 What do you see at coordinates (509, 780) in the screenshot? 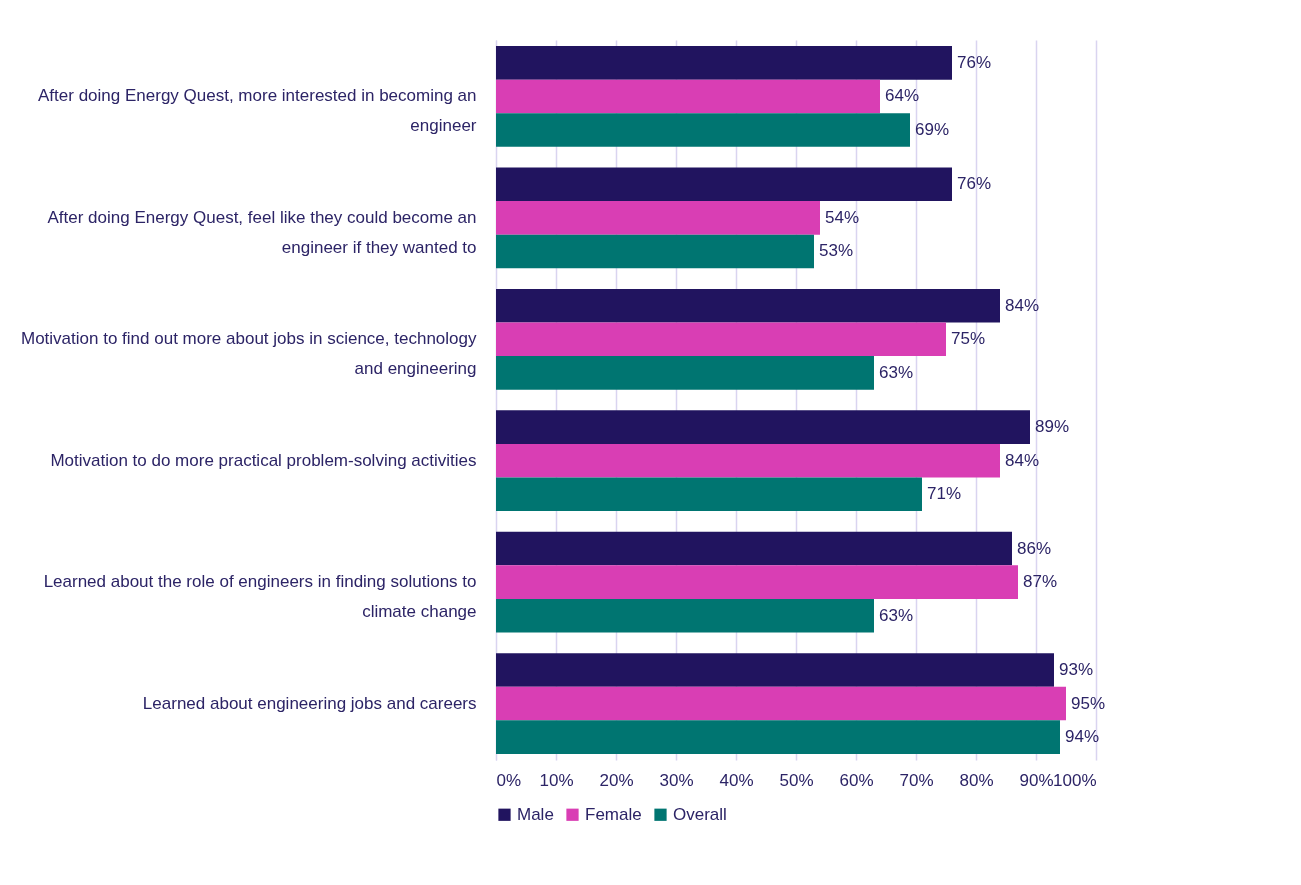
I see `x-tick-label: 0%` at bounding box center [509, 780].